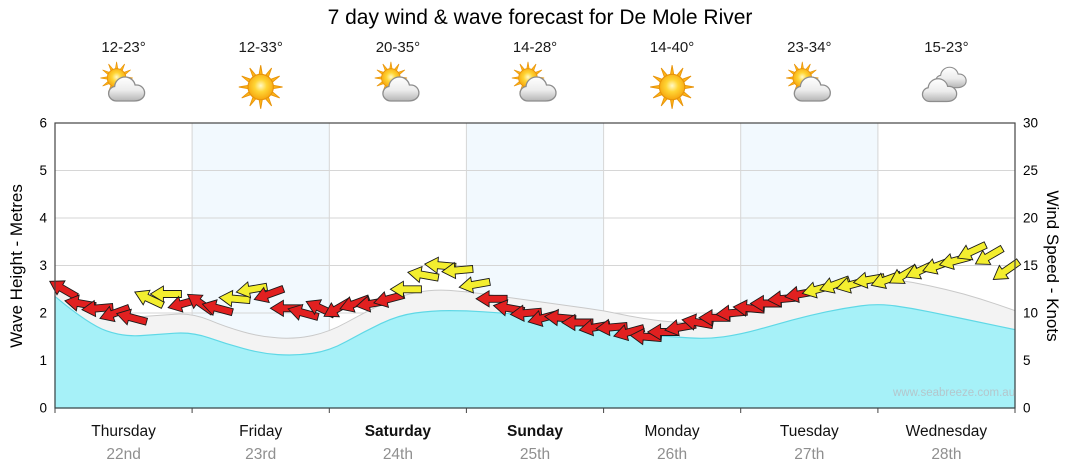  I want to click on left-axis-tick: 4, so click(43, 218).